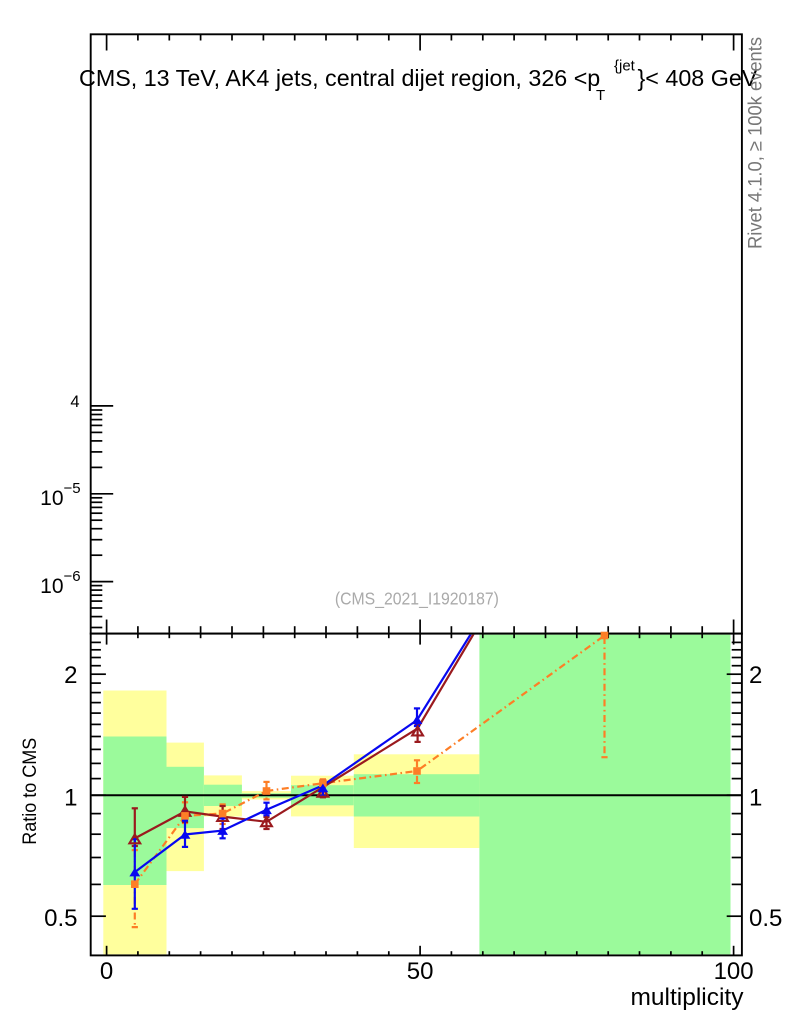  Describe the element at coordinates (698, 78) in the screenshot. I see `svg-text: }< 408 GeV` at that location.